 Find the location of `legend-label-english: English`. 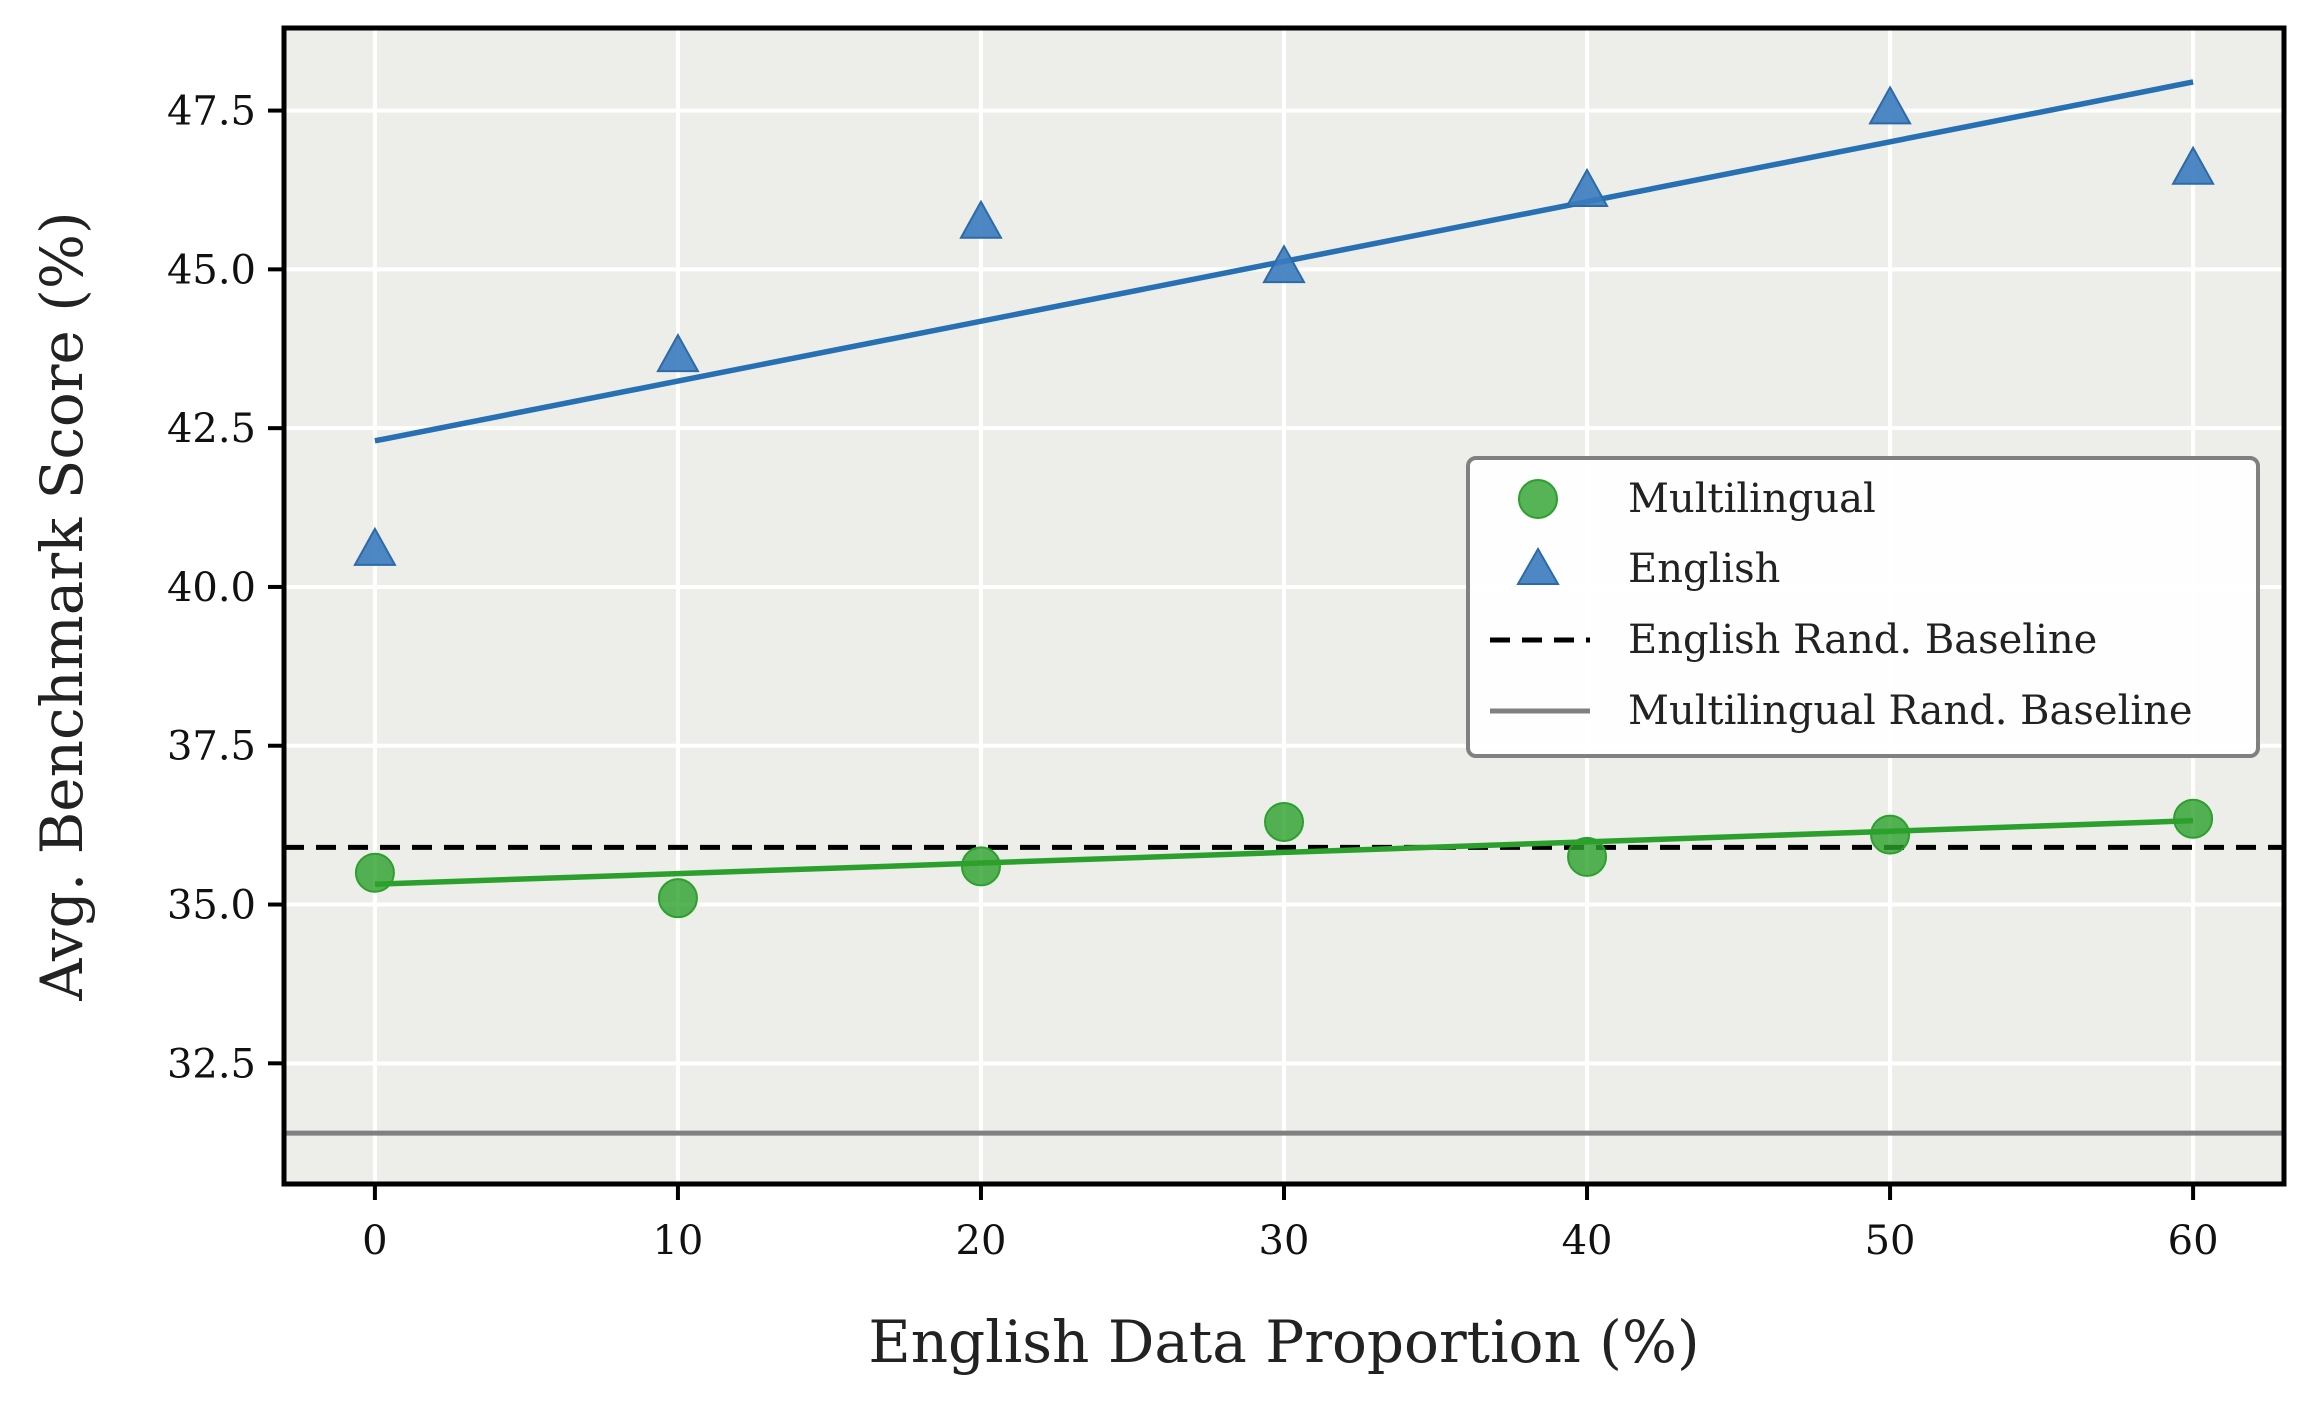

legend-label-english: English is located at coordinates (1704, 569).